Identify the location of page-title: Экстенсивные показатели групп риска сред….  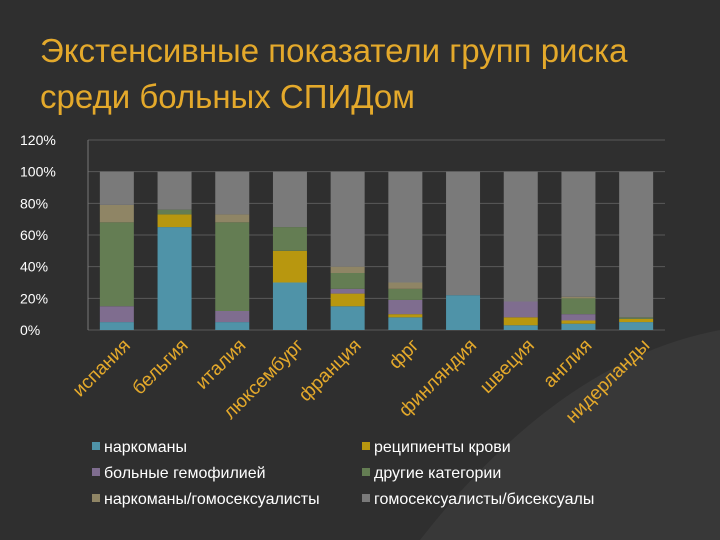
(334, 73).